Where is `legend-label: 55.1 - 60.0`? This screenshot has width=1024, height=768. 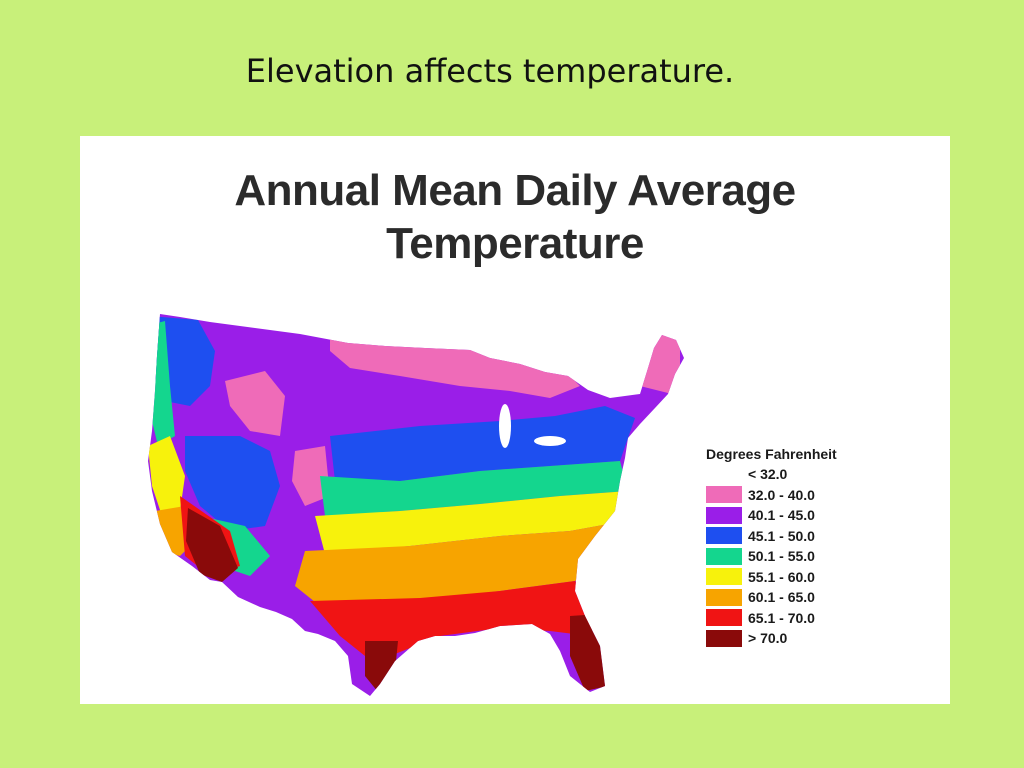 legend-label: 55.1 - 60.0 is located at coordinates (781, 576).